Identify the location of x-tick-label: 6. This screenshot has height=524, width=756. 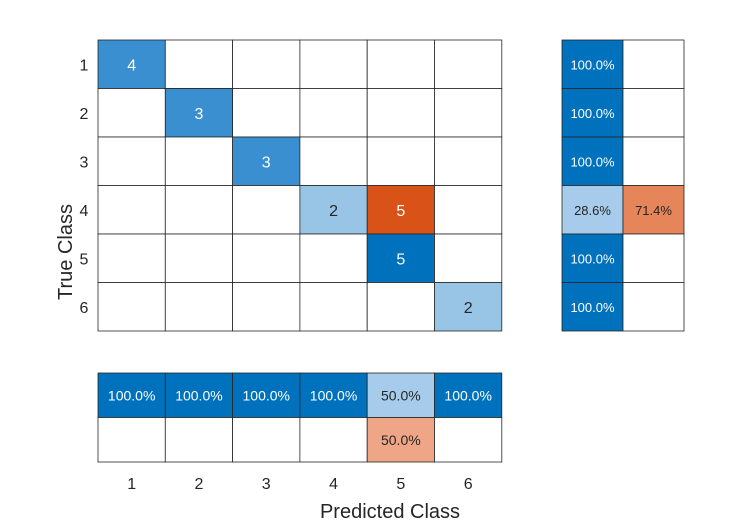
(468, 484).